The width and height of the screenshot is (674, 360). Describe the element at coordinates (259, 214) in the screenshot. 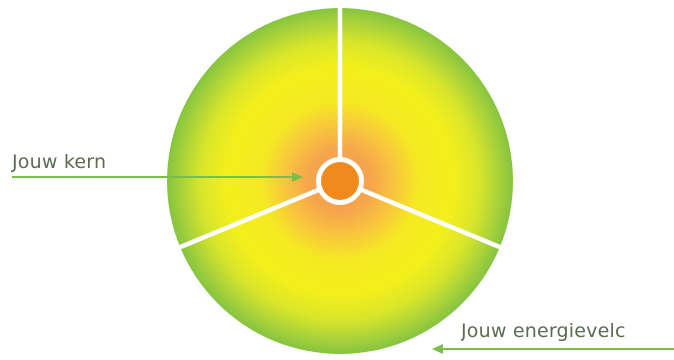

I see `divider-lower-left` at that location.